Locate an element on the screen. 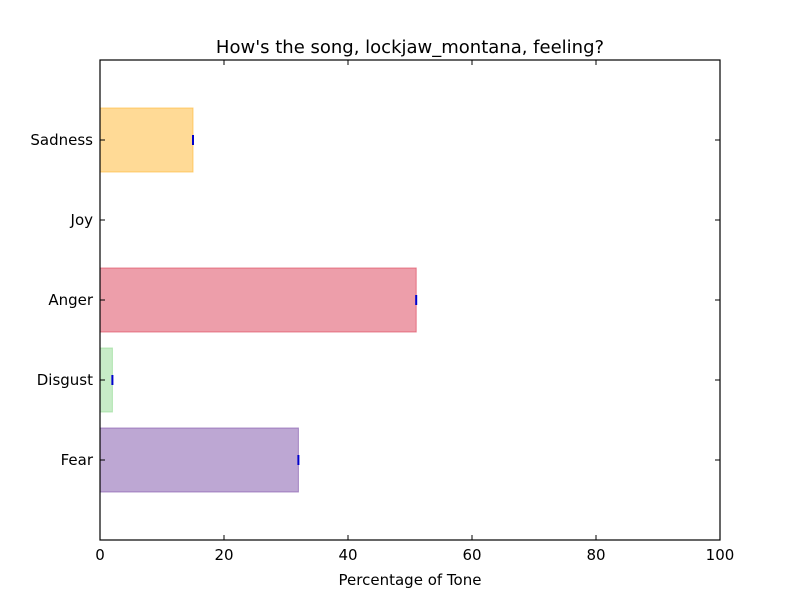 The width and height of the screenshot is (800, 604). x-tick-label-0: 0 is located at coordinates (100, 555).